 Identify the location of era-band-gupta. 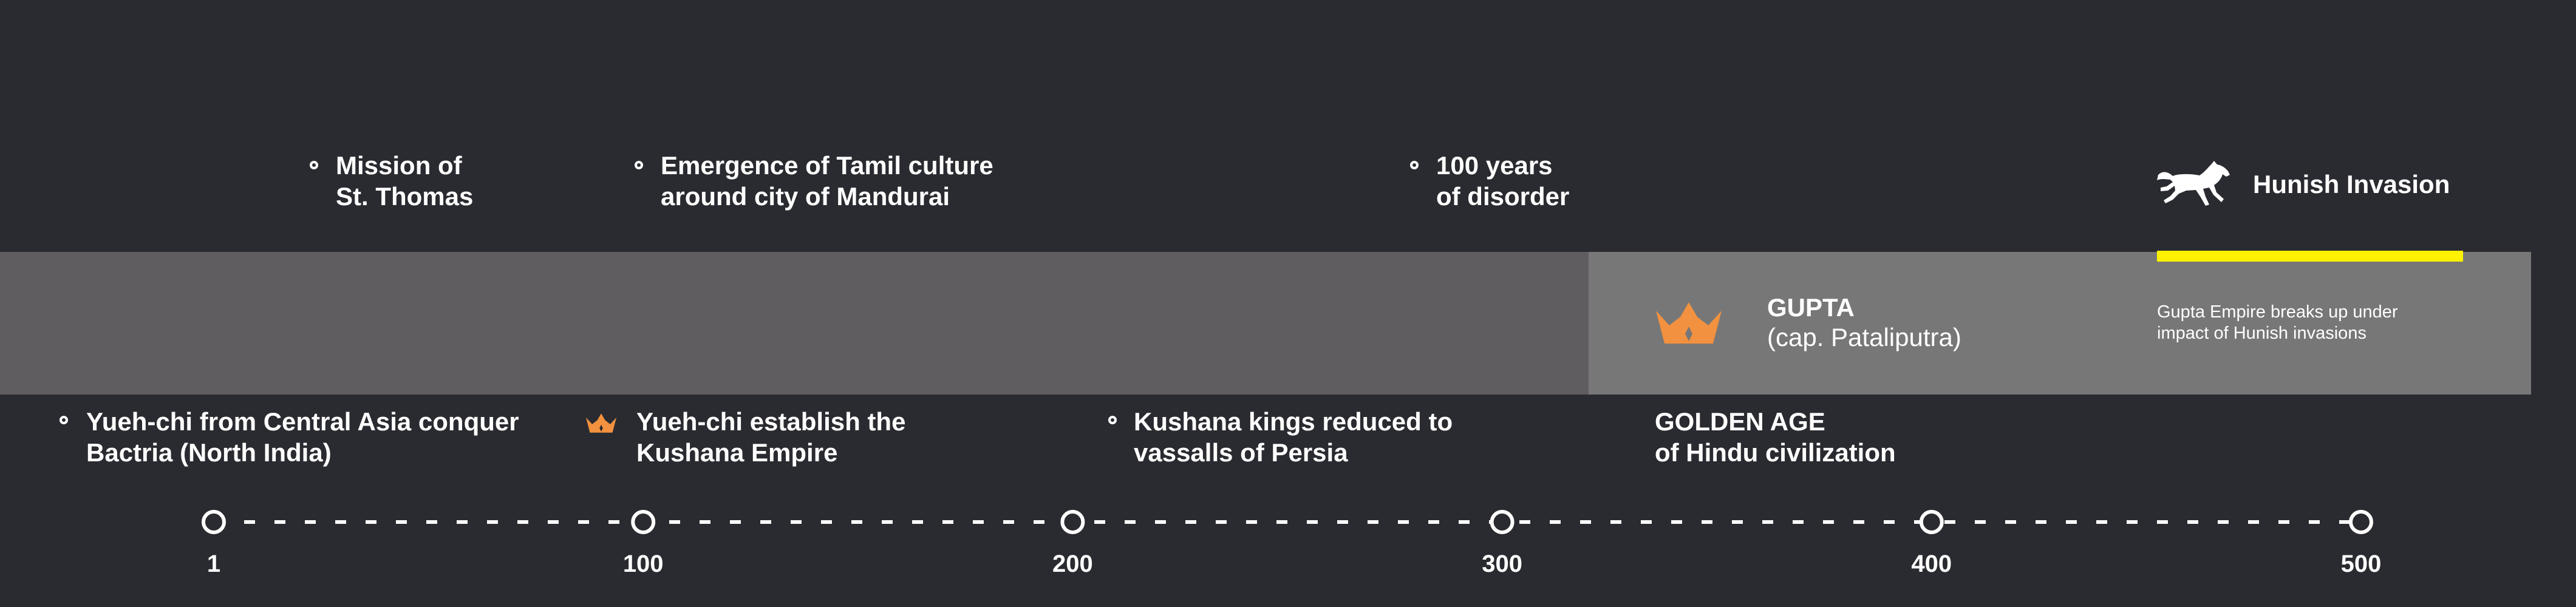
(2060, 323).